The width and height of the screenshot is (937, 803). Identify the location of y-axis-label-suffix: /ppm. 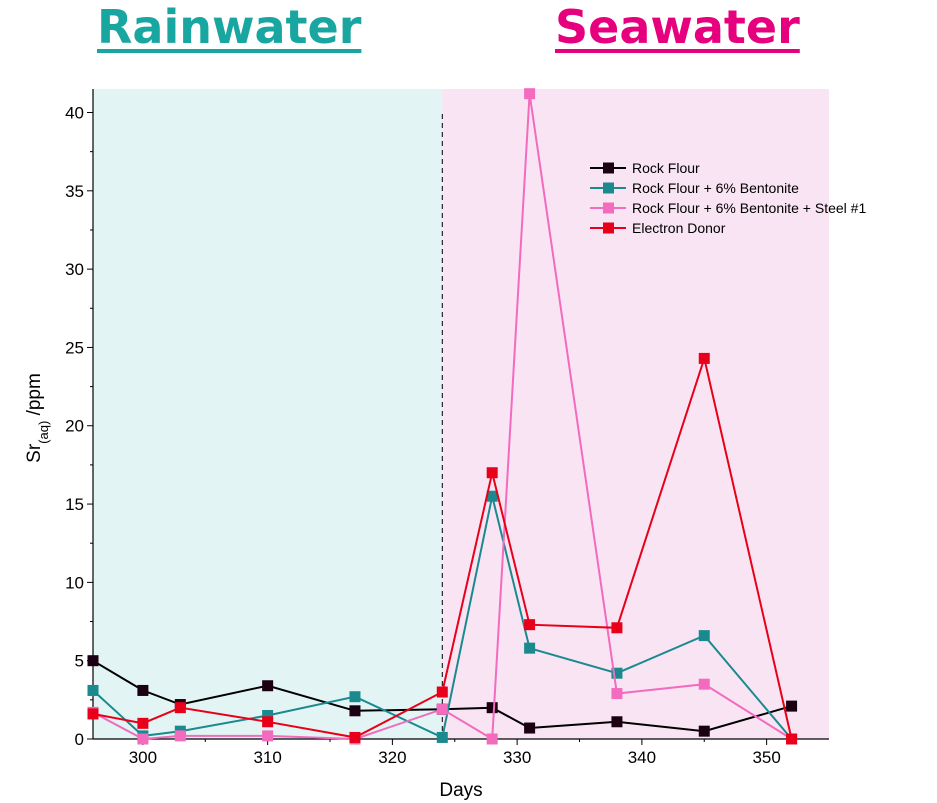
(34, 397).